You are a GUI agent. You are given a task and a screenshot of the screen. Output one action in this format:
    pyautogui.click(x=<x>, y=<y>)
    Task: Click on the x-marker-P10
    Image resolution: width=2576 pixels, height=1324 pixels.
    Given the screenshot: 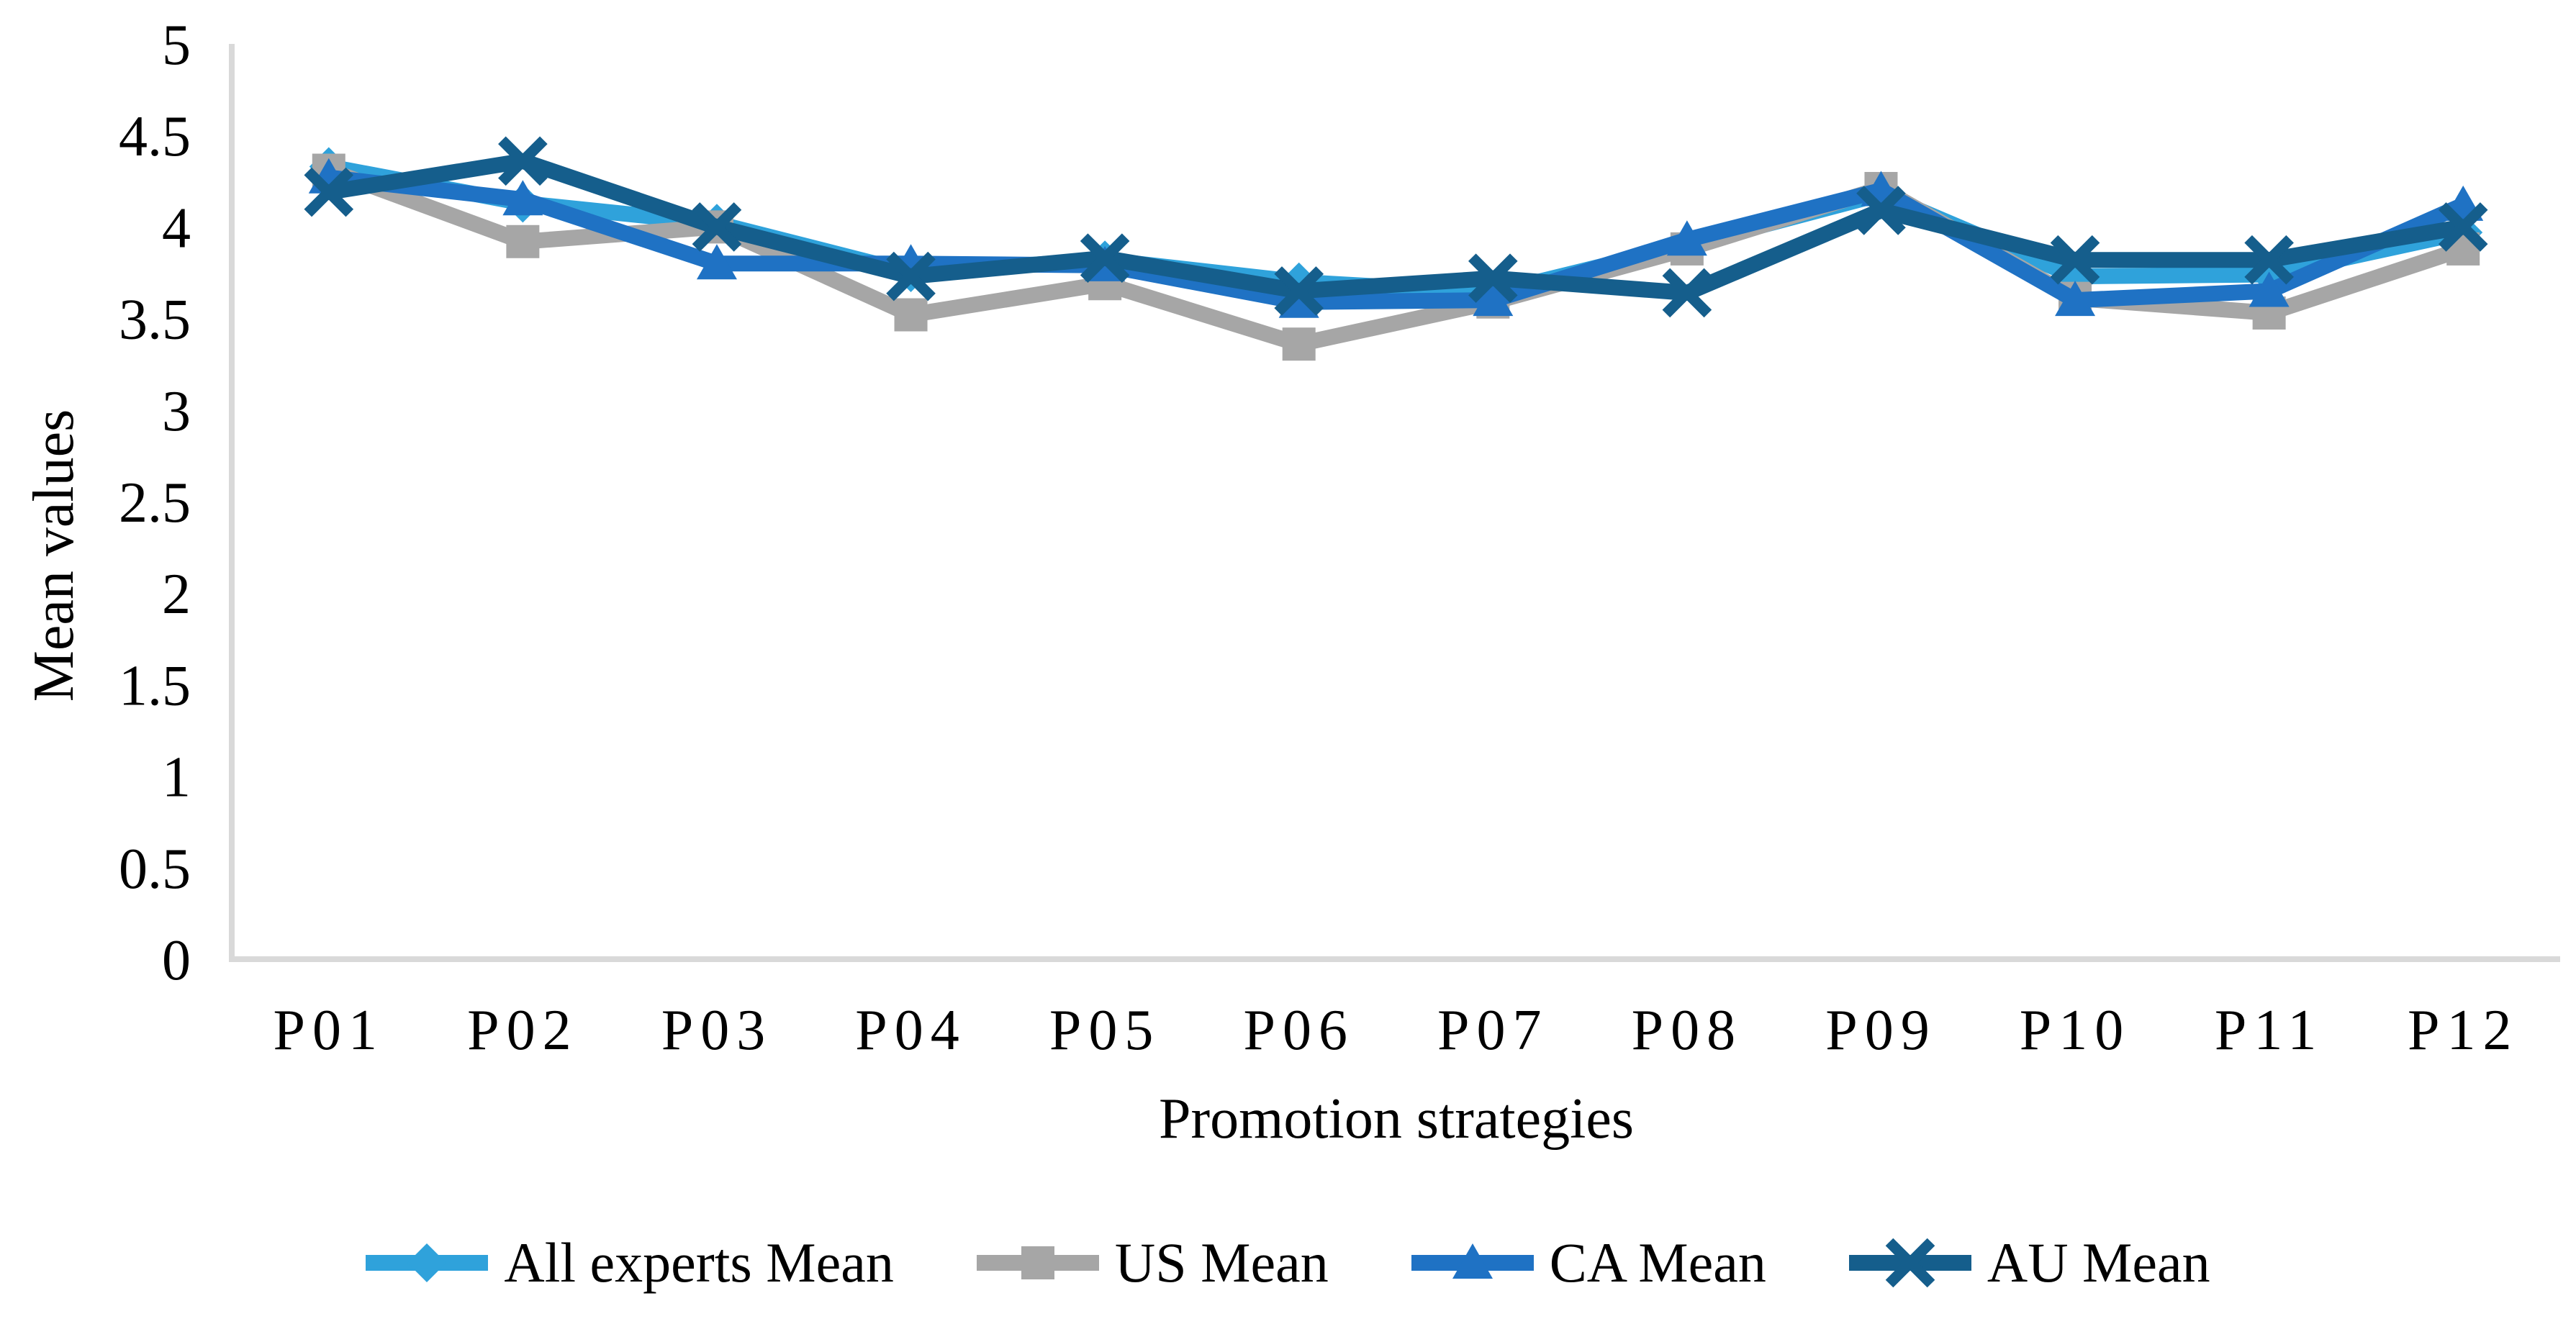 What is the action you would take?
    pyautogui.click(x=2075, y=260)
    